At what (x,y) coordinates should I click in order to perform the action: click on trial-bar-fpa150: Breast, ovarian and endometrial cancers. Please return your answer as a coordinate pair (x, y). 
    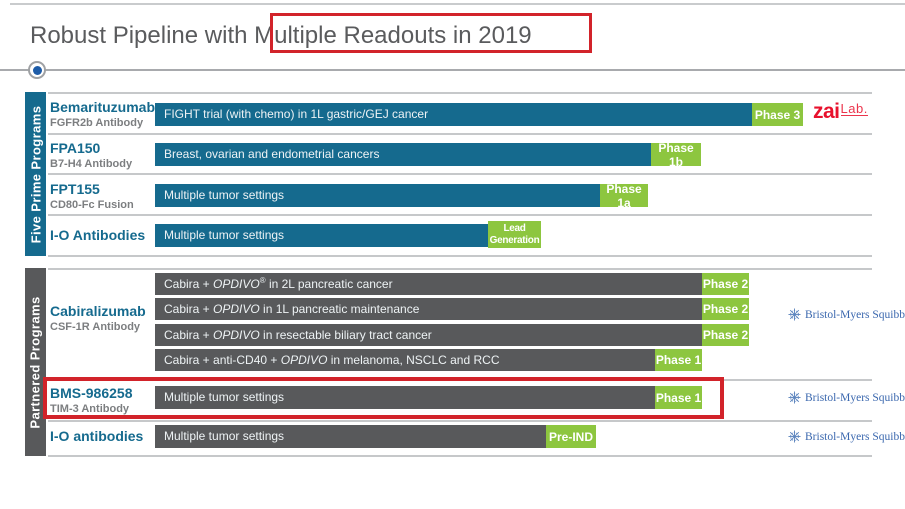
    Looking at the image, I should click on (403, 154).